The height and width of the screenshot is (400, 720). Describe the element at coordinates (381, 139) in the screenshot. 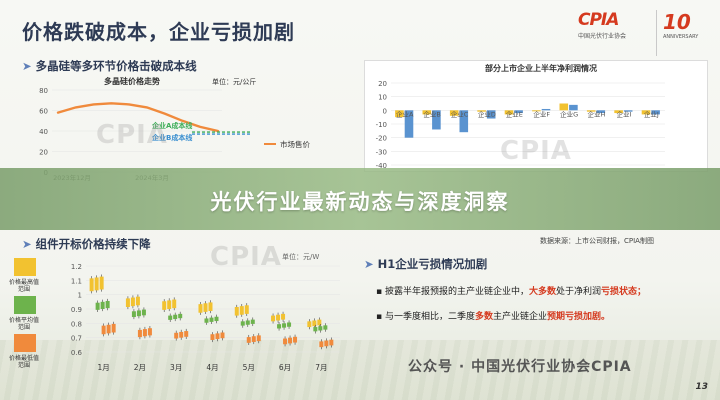

I see `y-tick-label: -20` at that location.